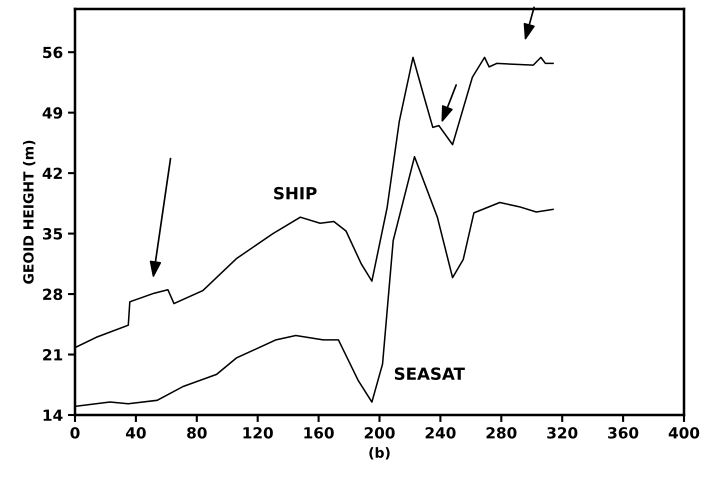 This screenshot has width=701, height=483. Describe the element at coordinates (562, 433) in the screenshot. I see `x-tick-label: 320` at that location.